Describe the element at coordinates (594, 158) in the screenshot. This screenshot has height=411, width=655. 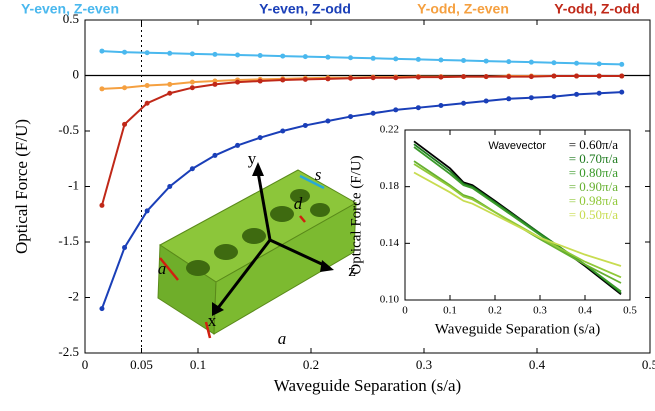
I see `legend-entry: = 0.70π/a` at that location.